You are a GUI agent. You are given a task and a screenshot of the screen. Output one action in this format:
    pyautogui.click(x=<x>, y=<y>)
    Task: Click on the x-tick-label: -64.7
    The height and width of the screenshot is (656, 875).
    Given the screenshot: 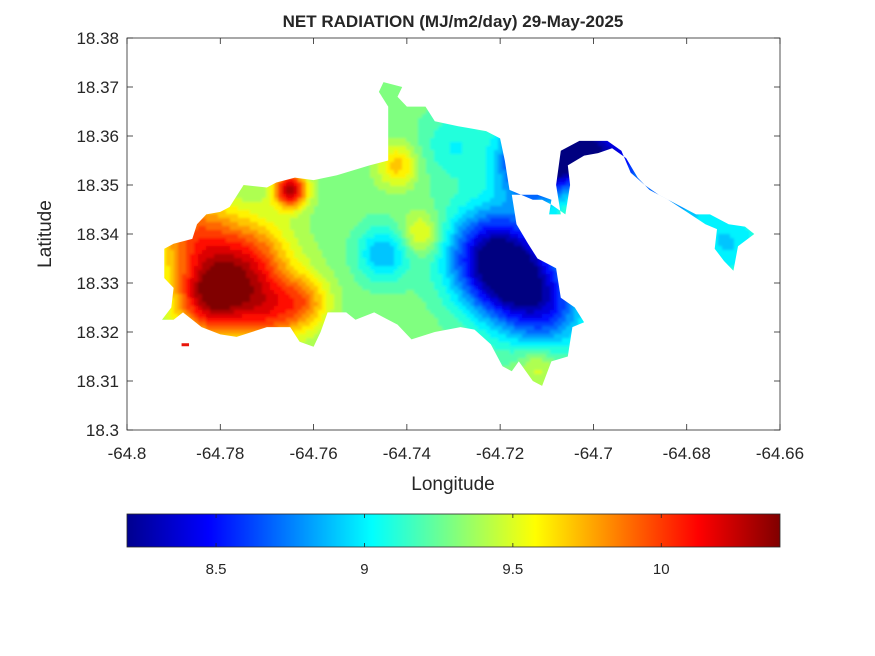 What is the action you would take?
    pyautogui.click(x=593, y=453)
    